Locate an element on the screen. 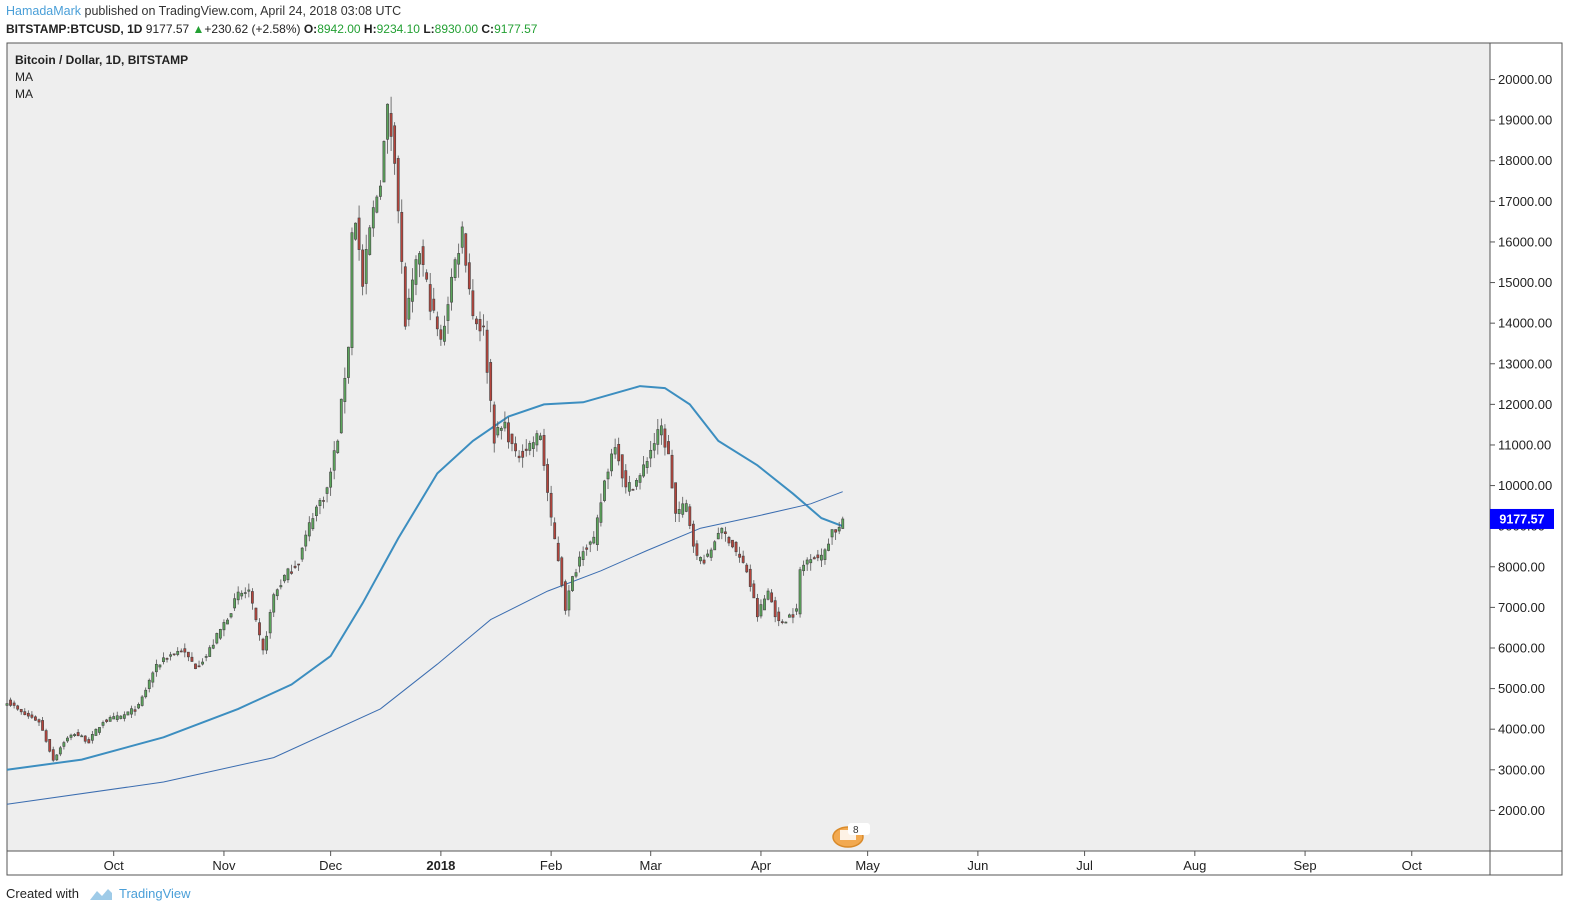  last-price-box is located at coordinates (1522, 518).